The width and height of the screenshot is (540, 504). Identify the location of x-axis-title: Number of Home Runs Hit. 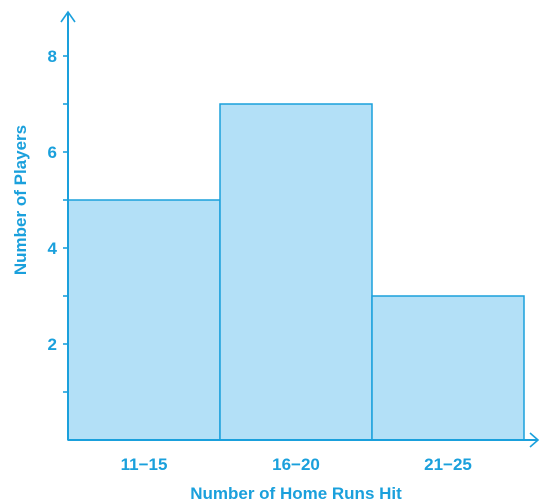
(296, 493).